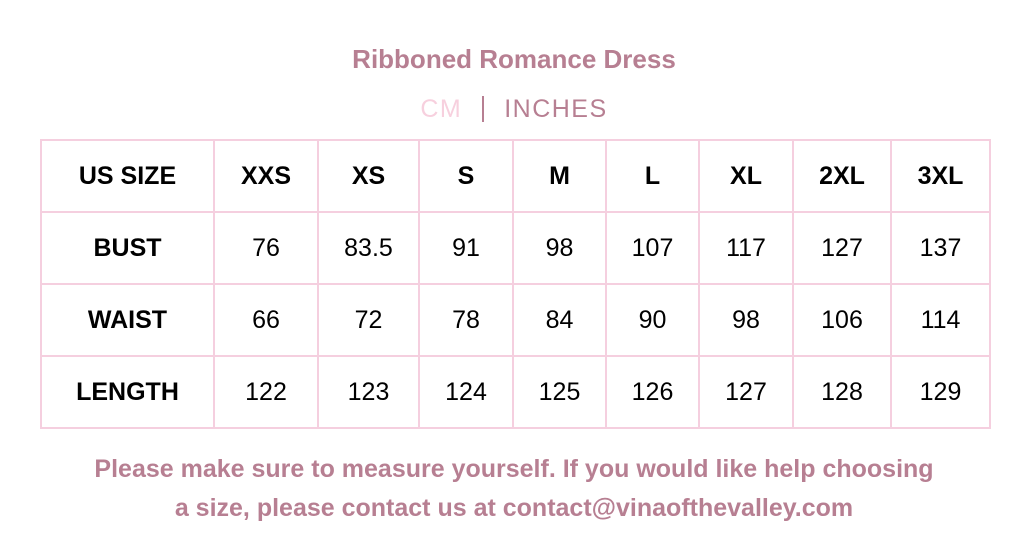 The image size is (1028, 546). Describe the element at coordinates (746, 176) in the screenshot. I see `size-header-cell: XL` at that location.